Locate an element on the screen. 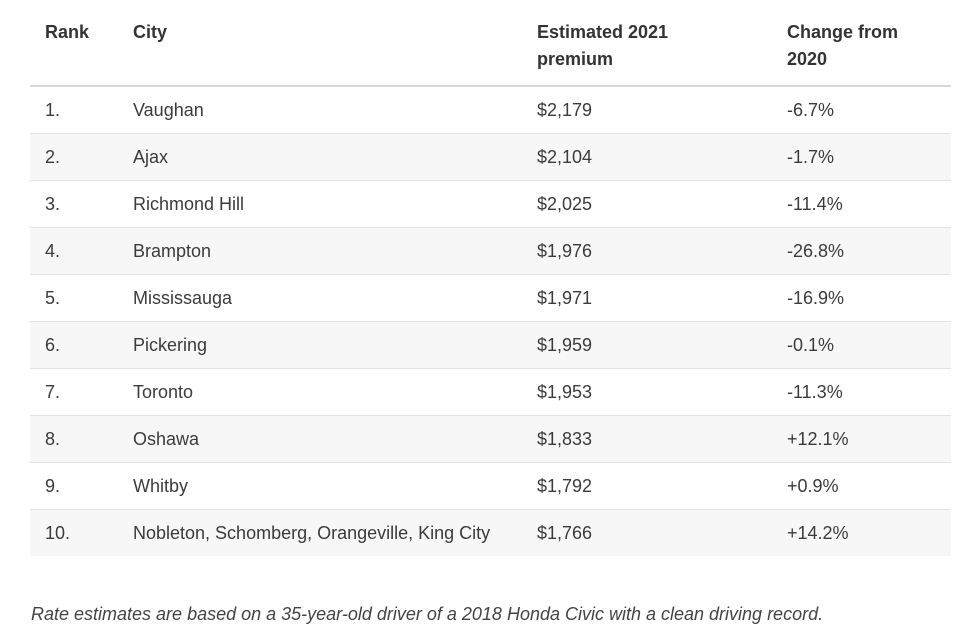  premium-cell: $2,025 is located at coordinates (662, 204).